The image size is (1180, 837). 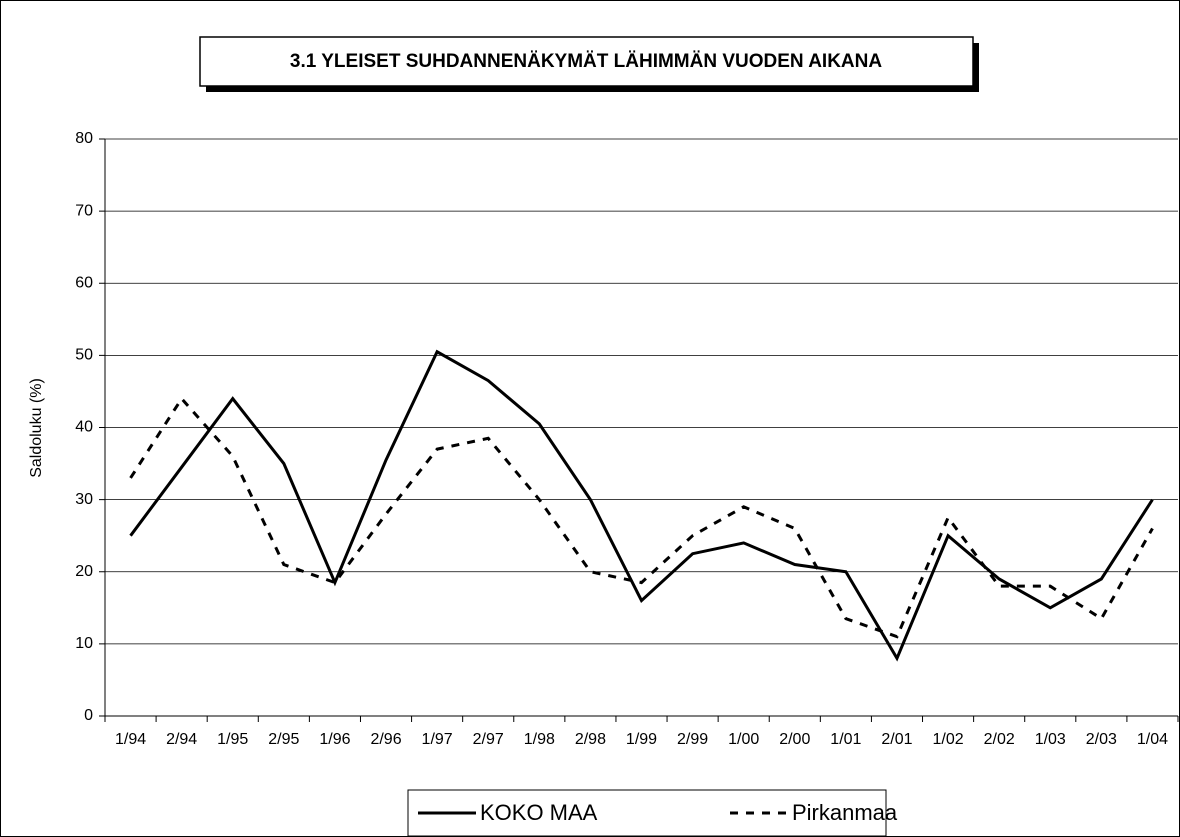 What do you see at coordinates (743, 739) in the screenshot?
I see `x-tick-label: 1/00` at bounding box center [743, 739].